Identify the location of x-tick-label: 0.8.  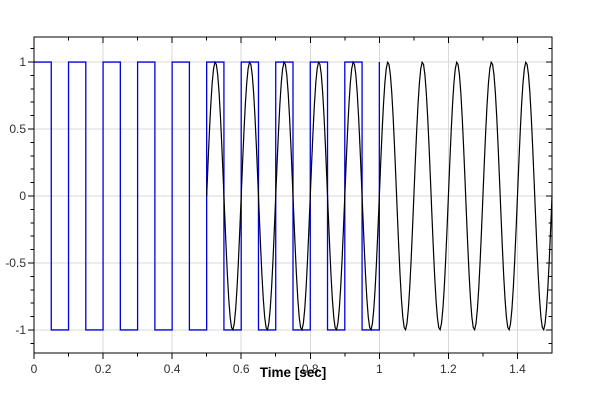
(310, 369).